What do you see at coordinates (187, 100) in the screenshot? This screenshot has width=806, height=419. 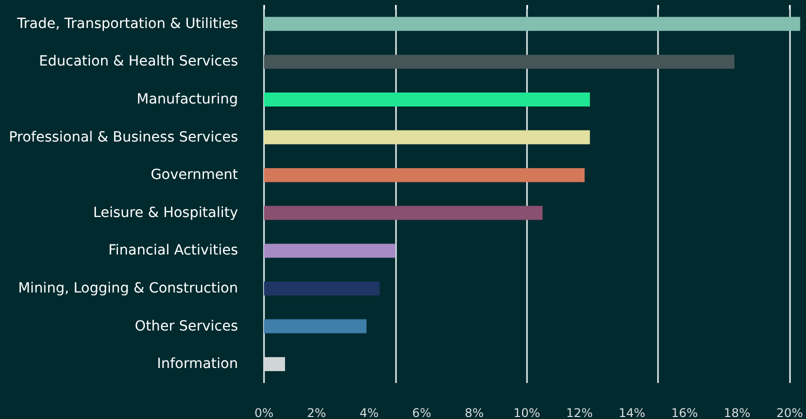 I see `y-tick-label: Manufacturing` at bounding box center [187, 100].